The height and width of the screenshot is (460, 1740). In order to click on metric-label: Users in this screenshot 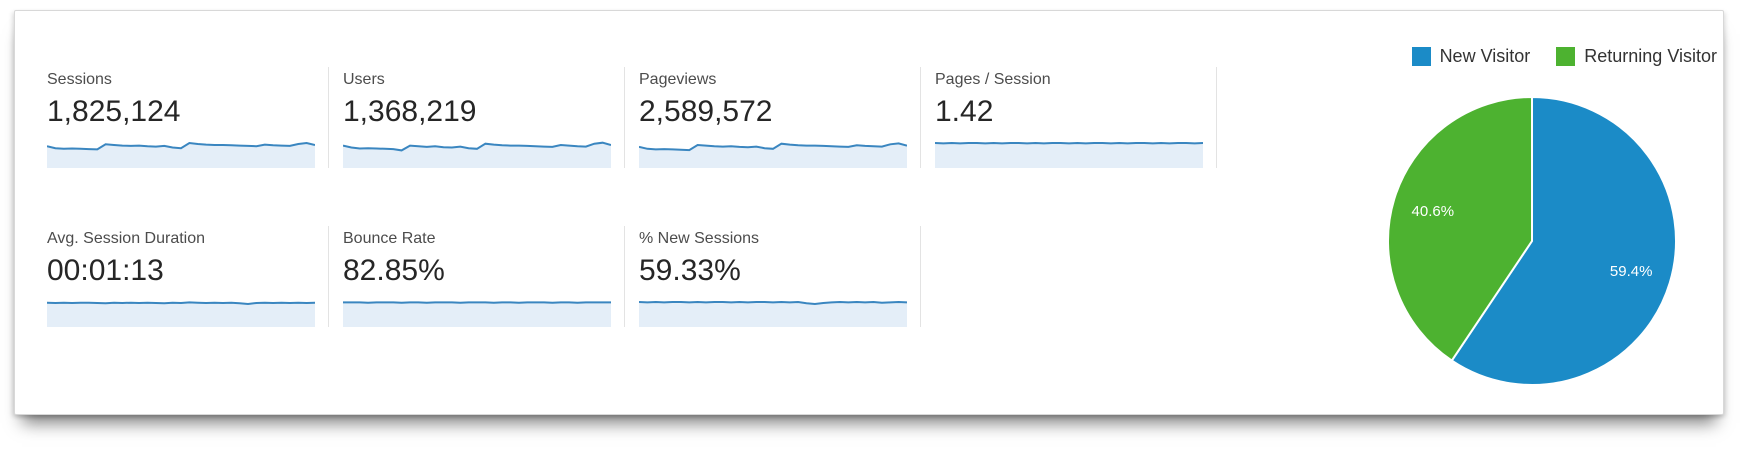, I will do `click(364, 79)`.